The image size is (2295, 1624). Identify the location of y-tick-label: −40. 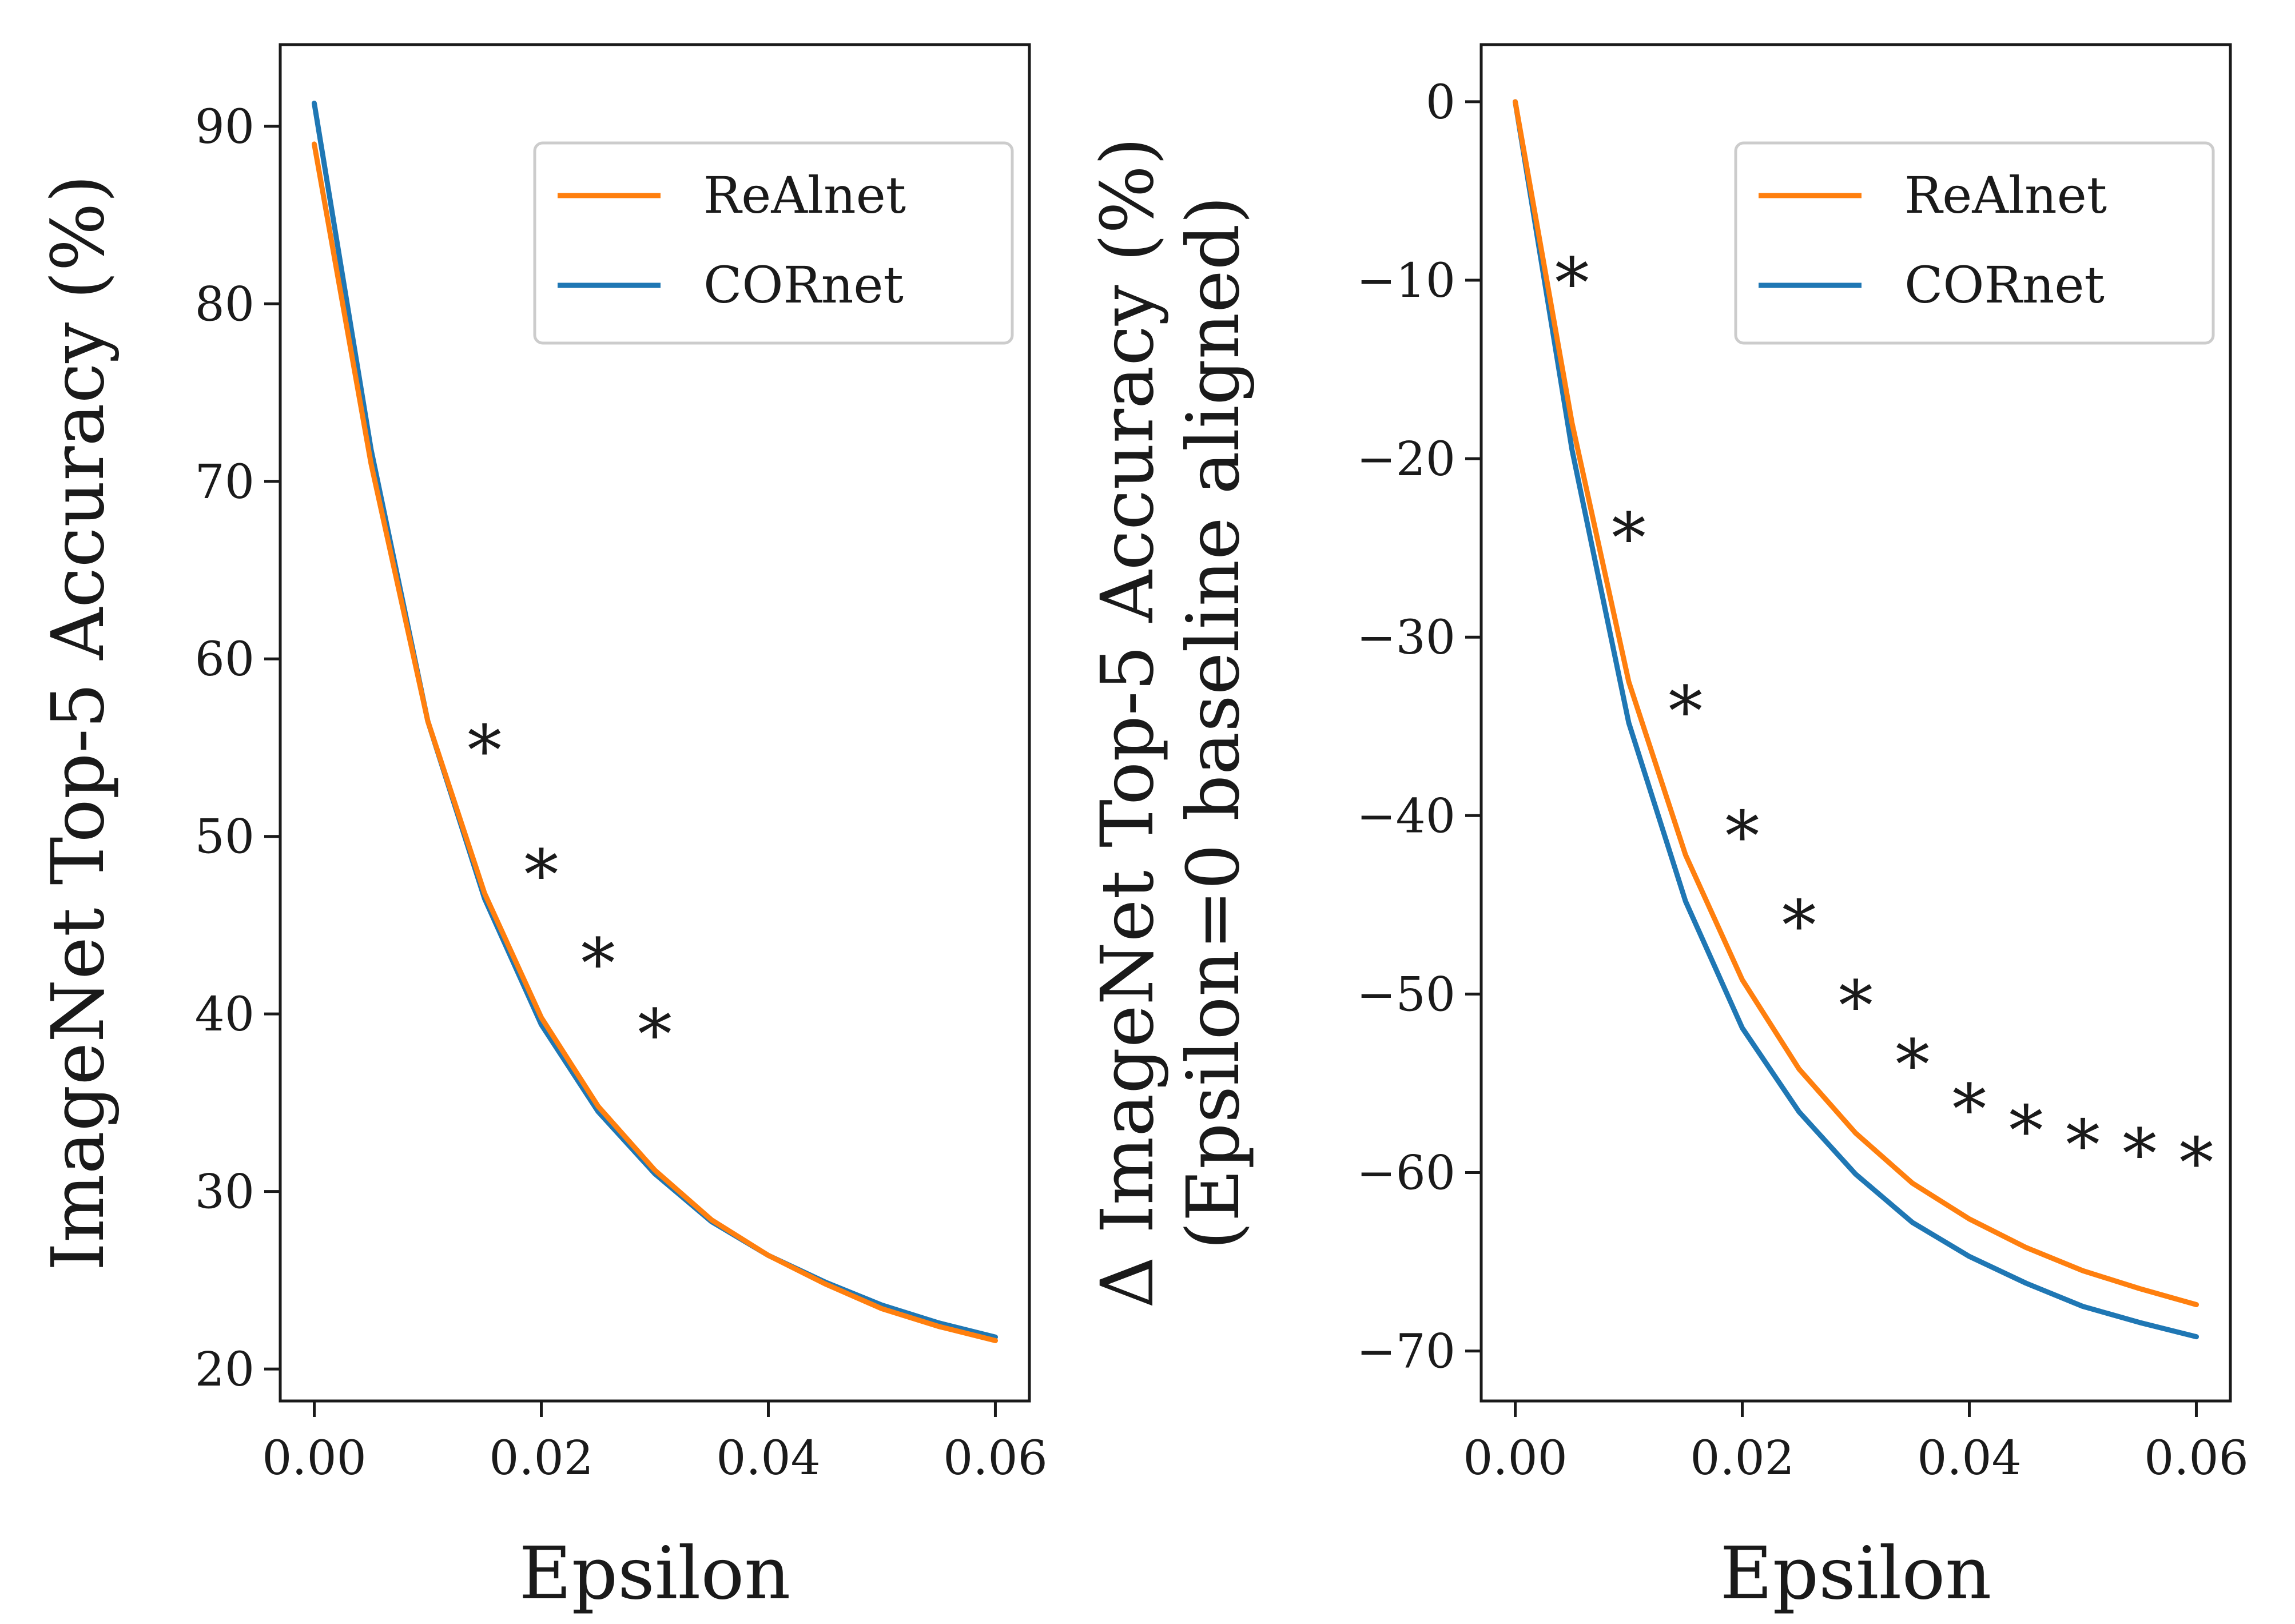
(1406, 816).